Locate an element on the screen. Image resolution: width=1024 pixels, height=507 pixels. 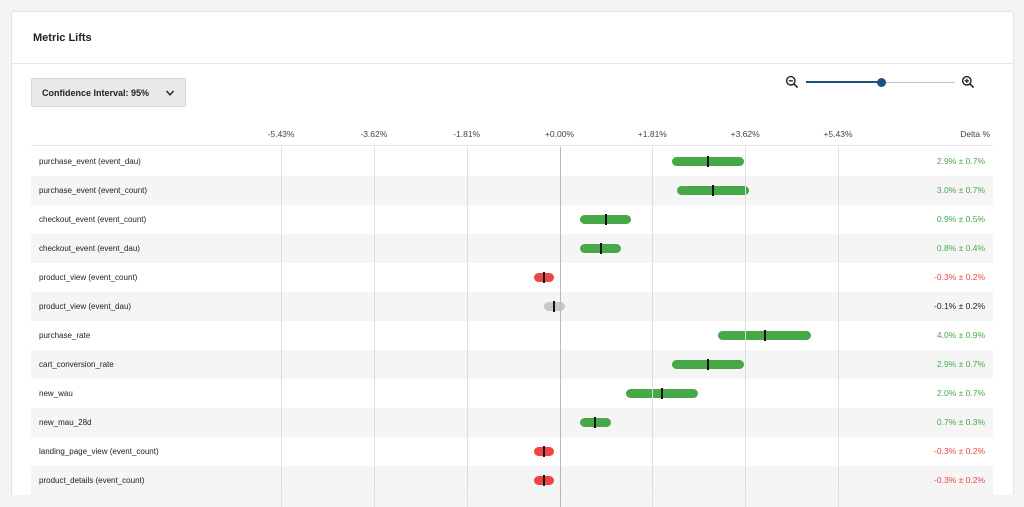
delta-column-header: Delta % is located at coordinates (975, 134).